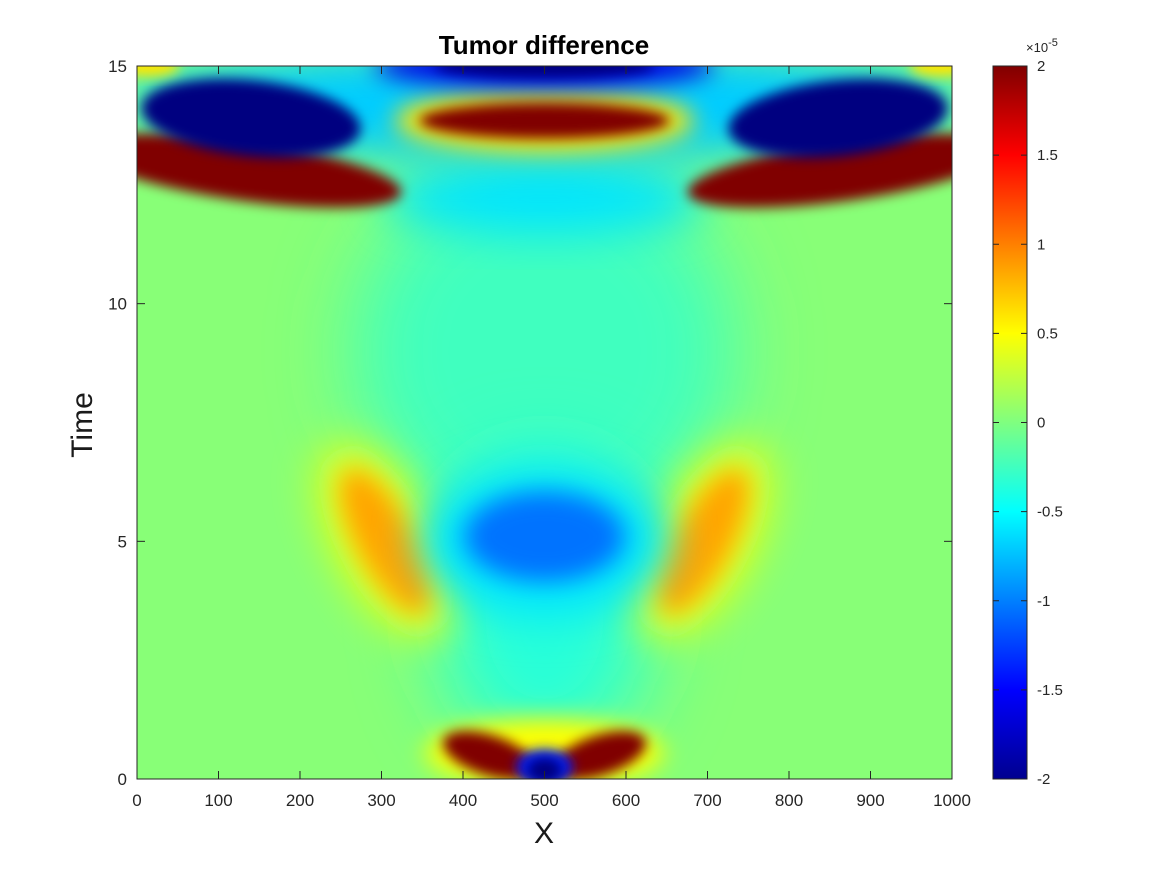 The image size is (1167, 875). What do you see at coordinates (870, 800) in the screenshot?
I see `x-tick-label: 900` at bounding box center [870, 800].